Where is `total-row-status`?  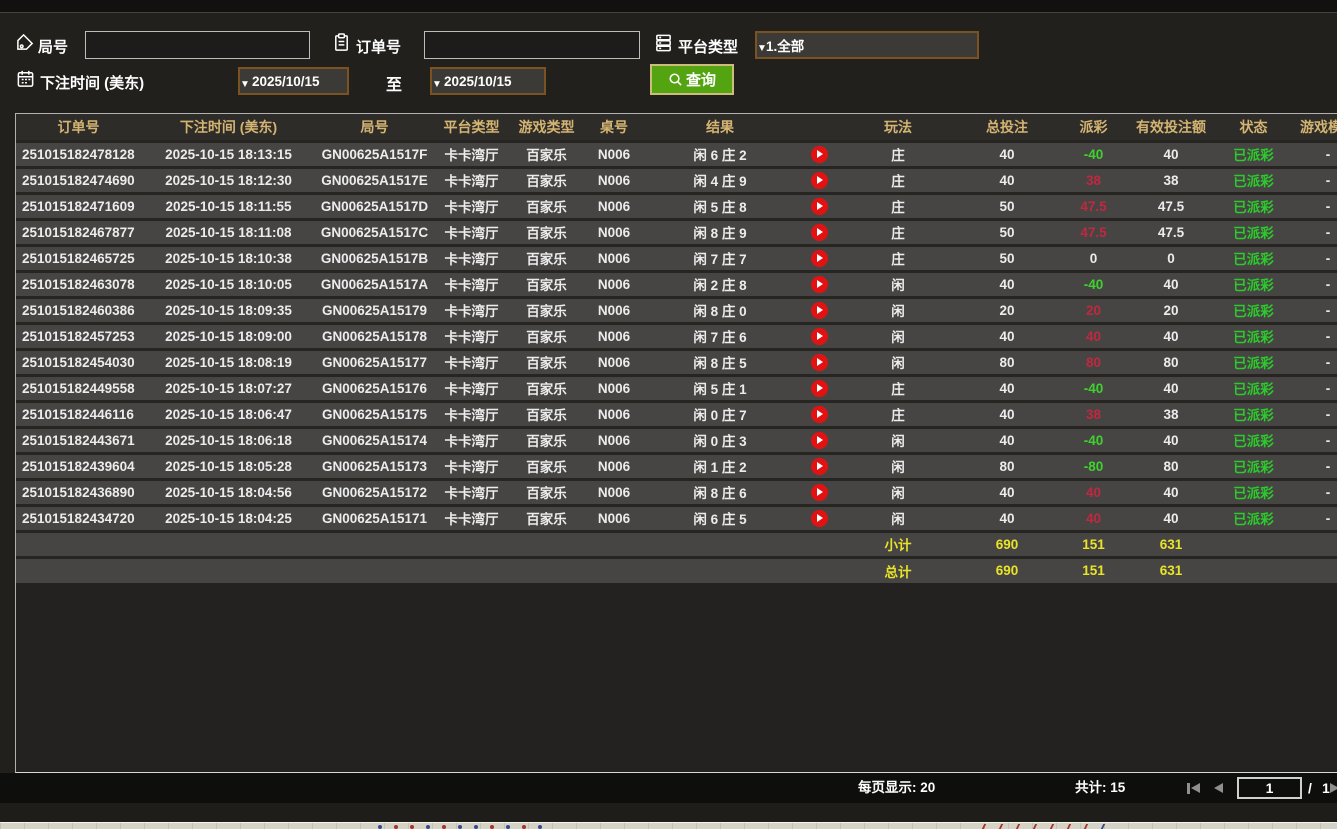 total-row-status is located at coordinates (1253, 569).